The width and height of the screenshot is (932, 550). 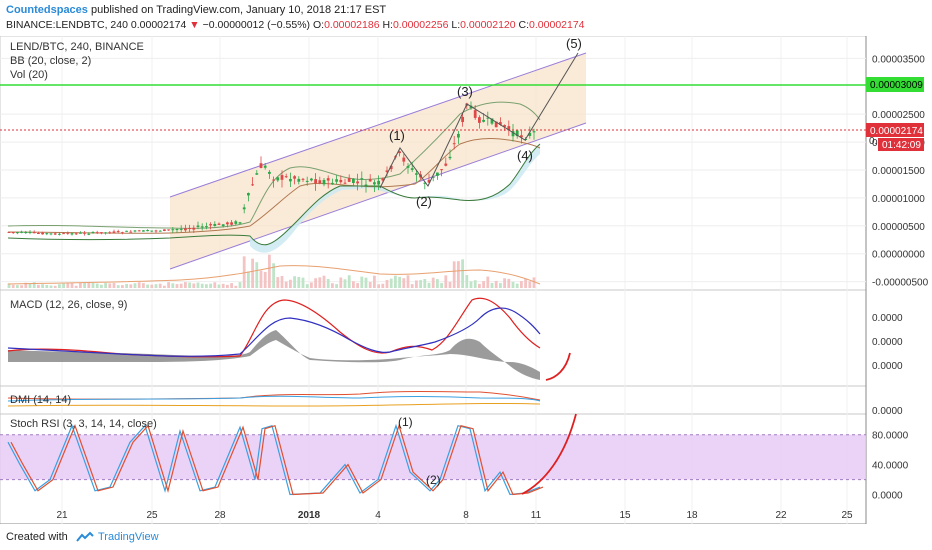 I want to click on price-tick: 0.00003500, so click(x=898, y=59).